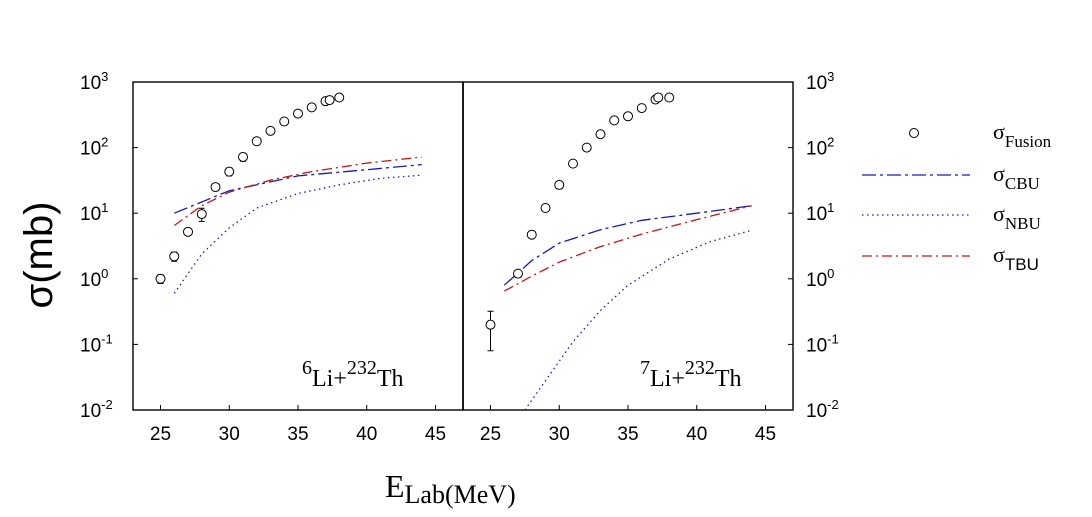 This screenshot has width=1092, height=517. Describe the element at coordinates (667, 379) in the screenshot. I see `projectile: Li+` at that location.